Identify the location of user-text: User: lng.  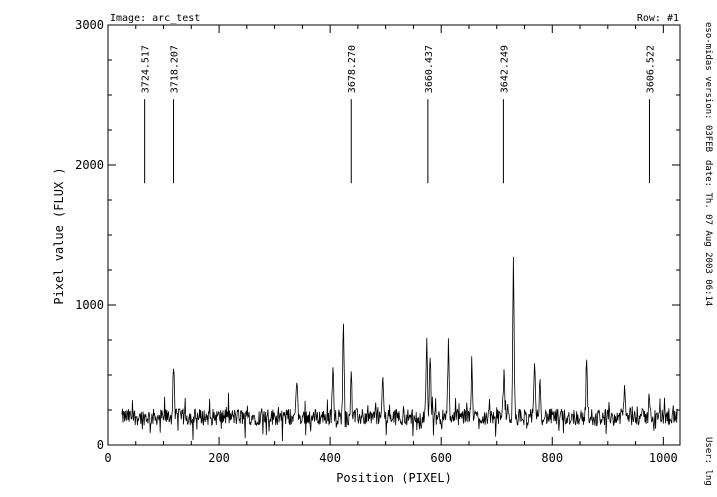
(708, 461).